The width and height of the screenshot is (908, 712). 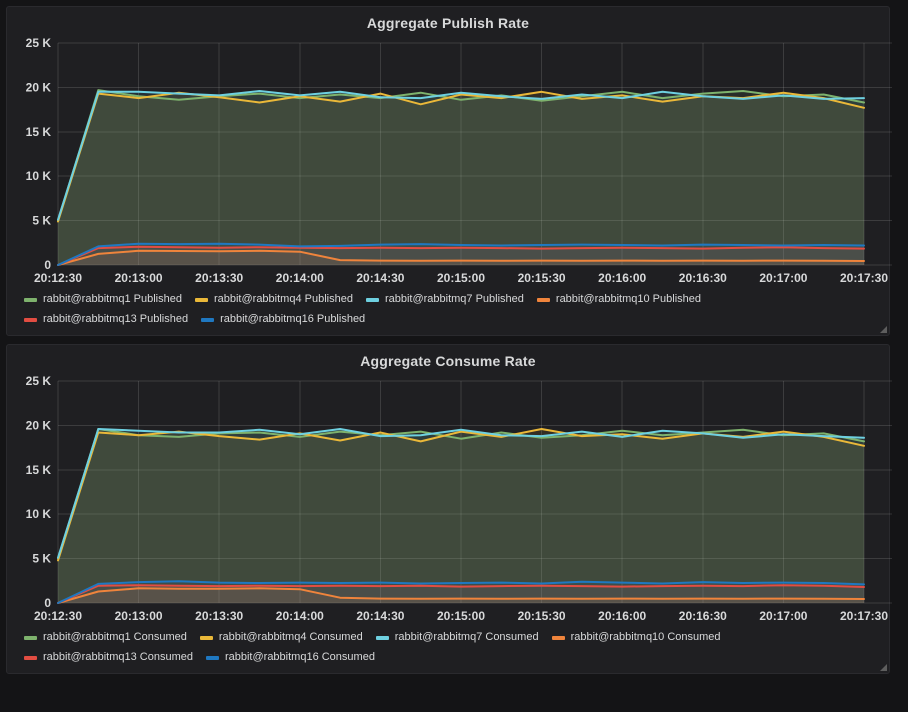 What do you see at coordinates (299, 657) in the screenshot?
I see `legend-label: rabbit@rabbitmq16 Consumed` at bounding box center [299, 657].